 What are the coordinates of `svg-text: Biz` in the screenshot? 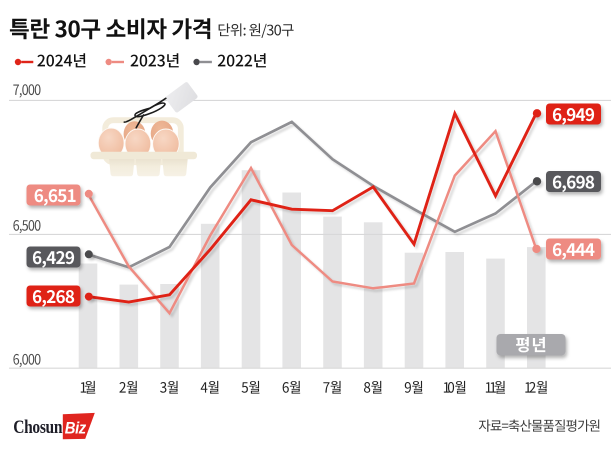 It's located at (76, 429).